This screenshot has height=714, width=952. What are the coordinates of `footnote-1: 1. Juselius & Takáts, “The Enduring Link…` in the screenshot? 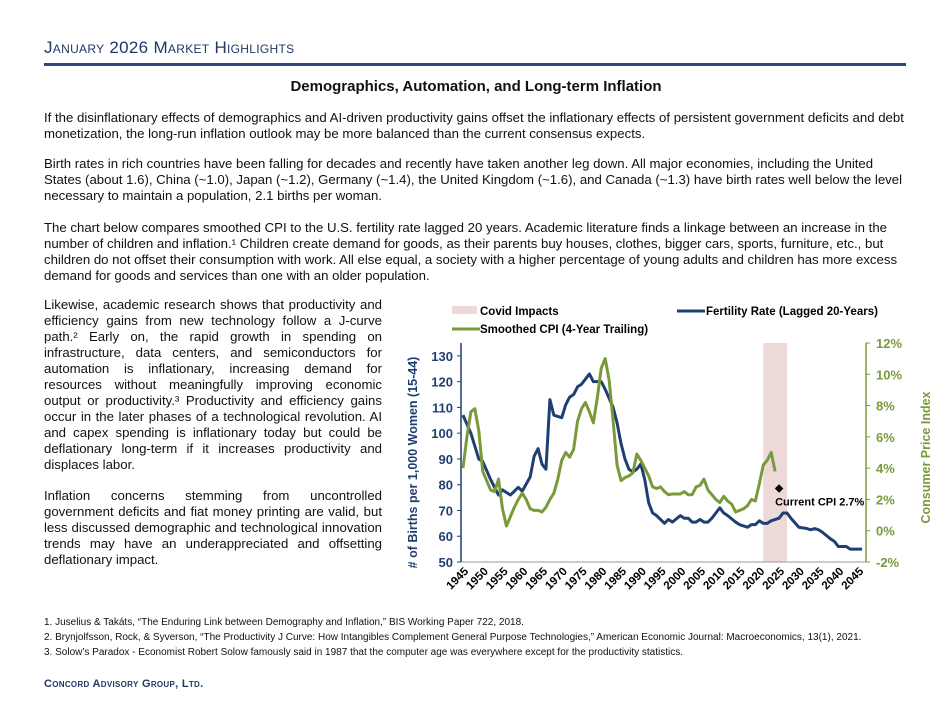 It's located at (284, 622).